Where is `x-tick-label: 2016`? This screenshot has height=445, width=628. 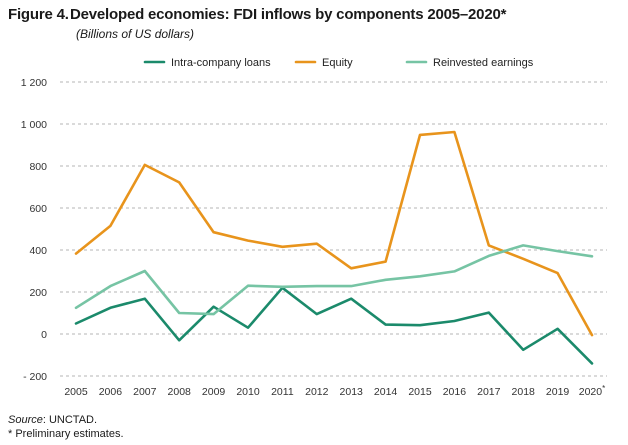
x-tick-label: 2016 is located at coordinates (455, 392).